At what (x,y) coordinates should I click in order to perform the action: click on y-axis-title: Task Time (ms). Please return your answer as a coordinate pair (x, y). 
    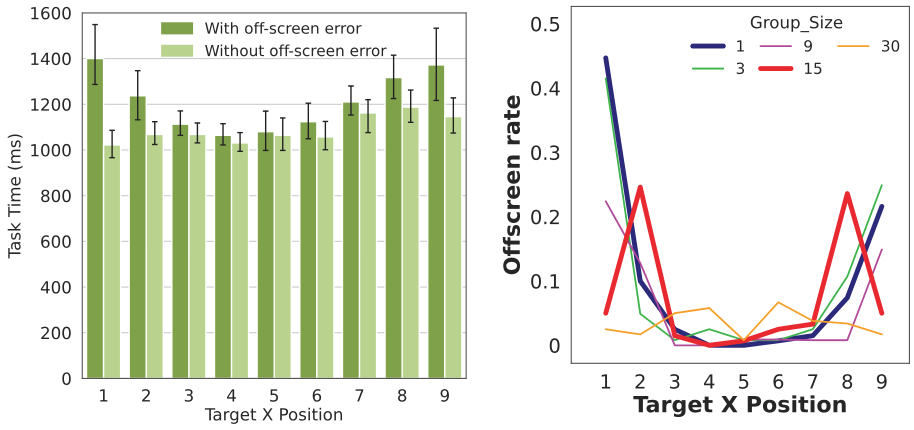
    Looking at the image, I should click on (15, 196).